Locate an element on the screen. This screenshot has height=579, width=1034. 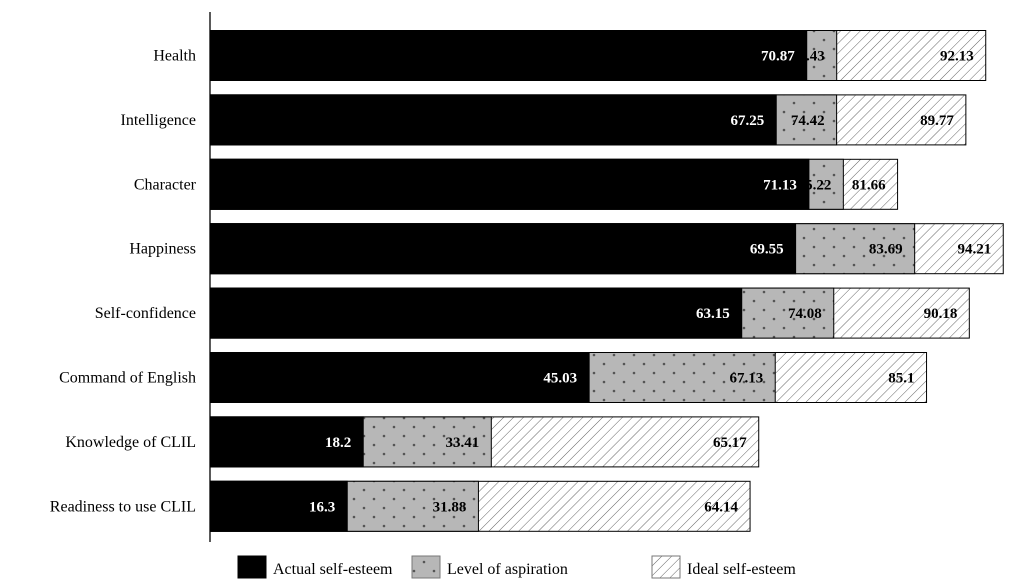
data-label-level-of-aspiration-command-of-english: 67.13 is located at coordinates (746, 379).